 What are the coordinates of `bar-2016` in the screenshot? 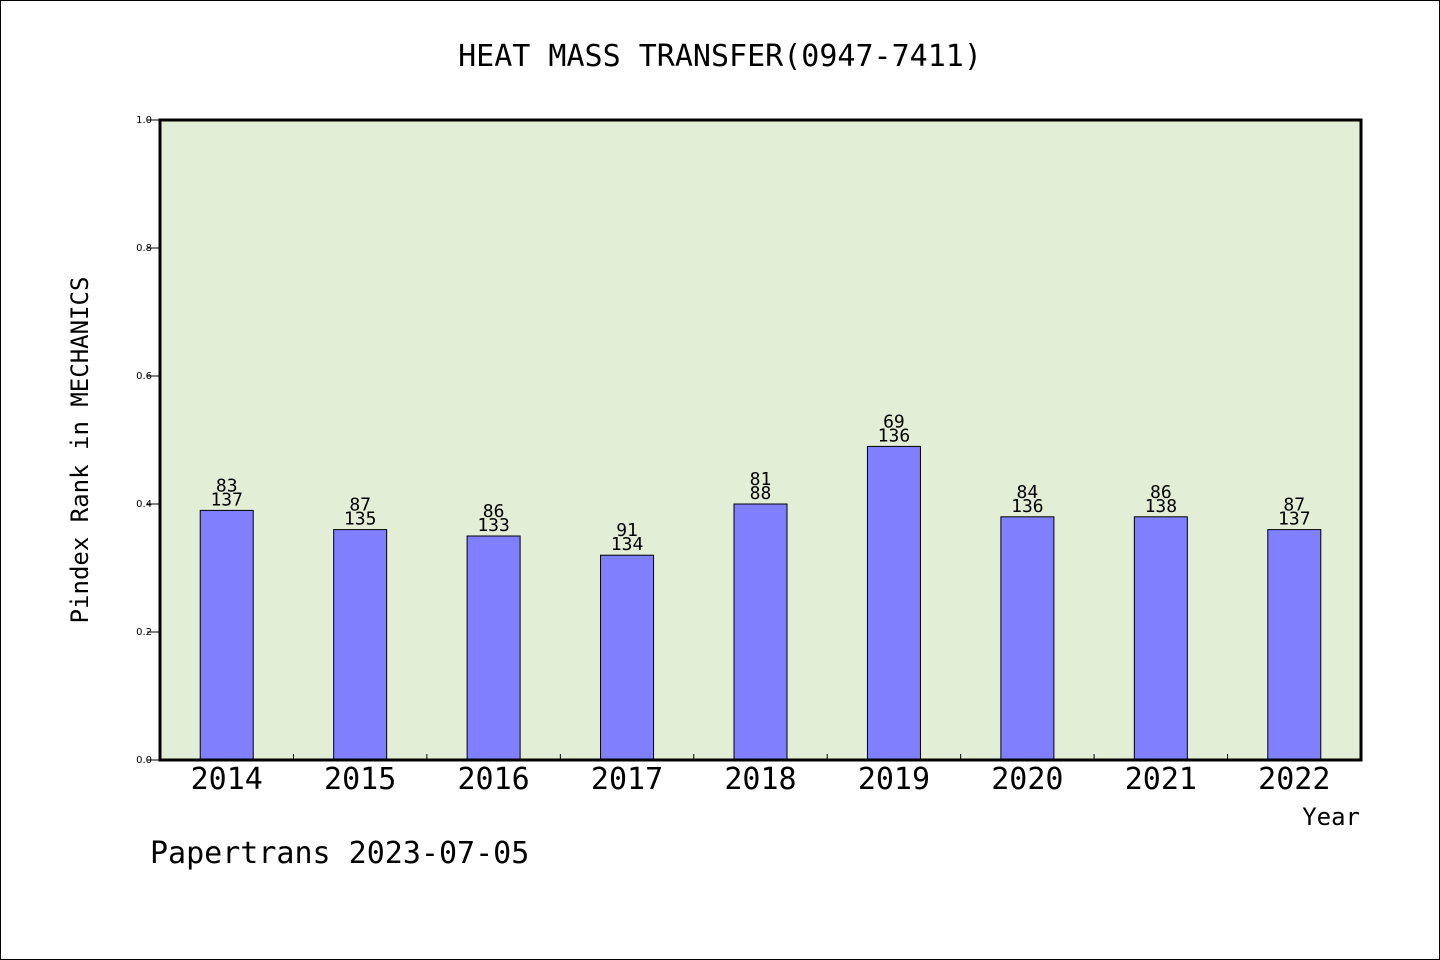 It's located at (493, 648).